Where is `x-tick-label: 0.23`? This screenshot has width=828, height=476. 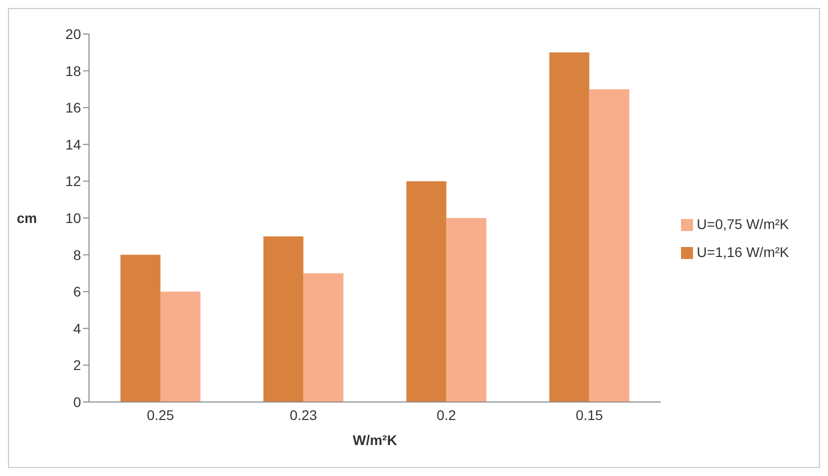 x-tick-label: 0.23 is located at coordinates (304, 414).